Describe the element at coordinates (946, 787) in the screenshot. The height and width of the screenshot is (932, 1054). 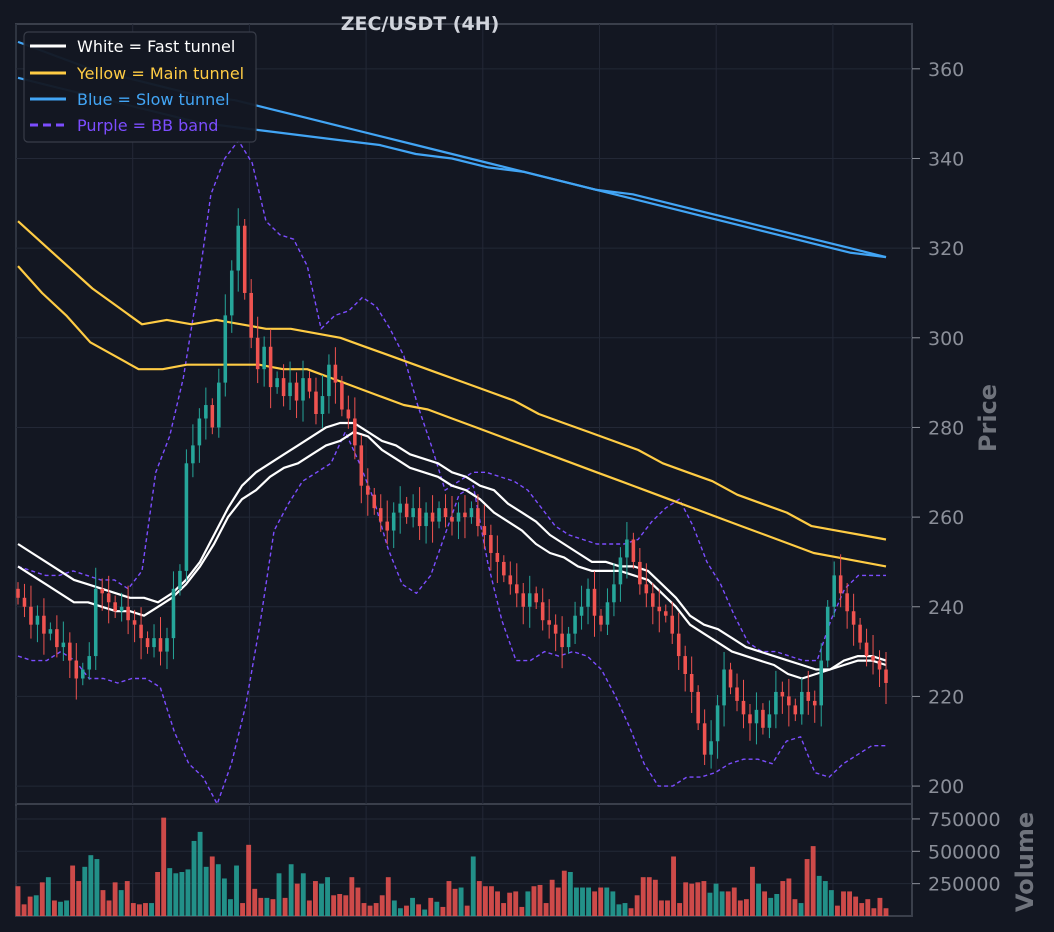
I see `price-tick-label: 200` at that location.